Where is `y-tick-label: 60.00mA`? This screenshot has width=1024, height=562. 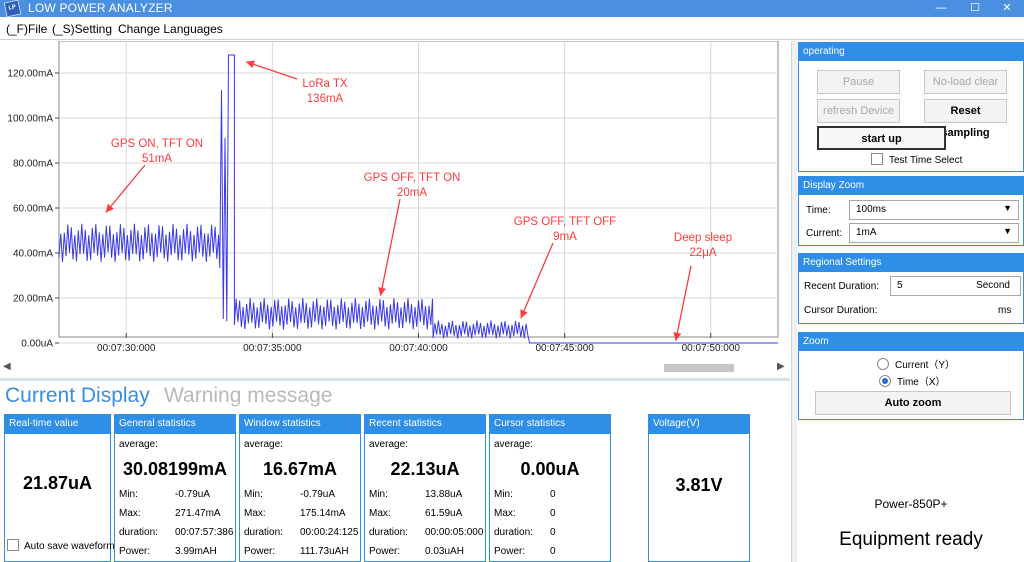 y-tick-label: 60.00mA is located at coordinates (33, 209).